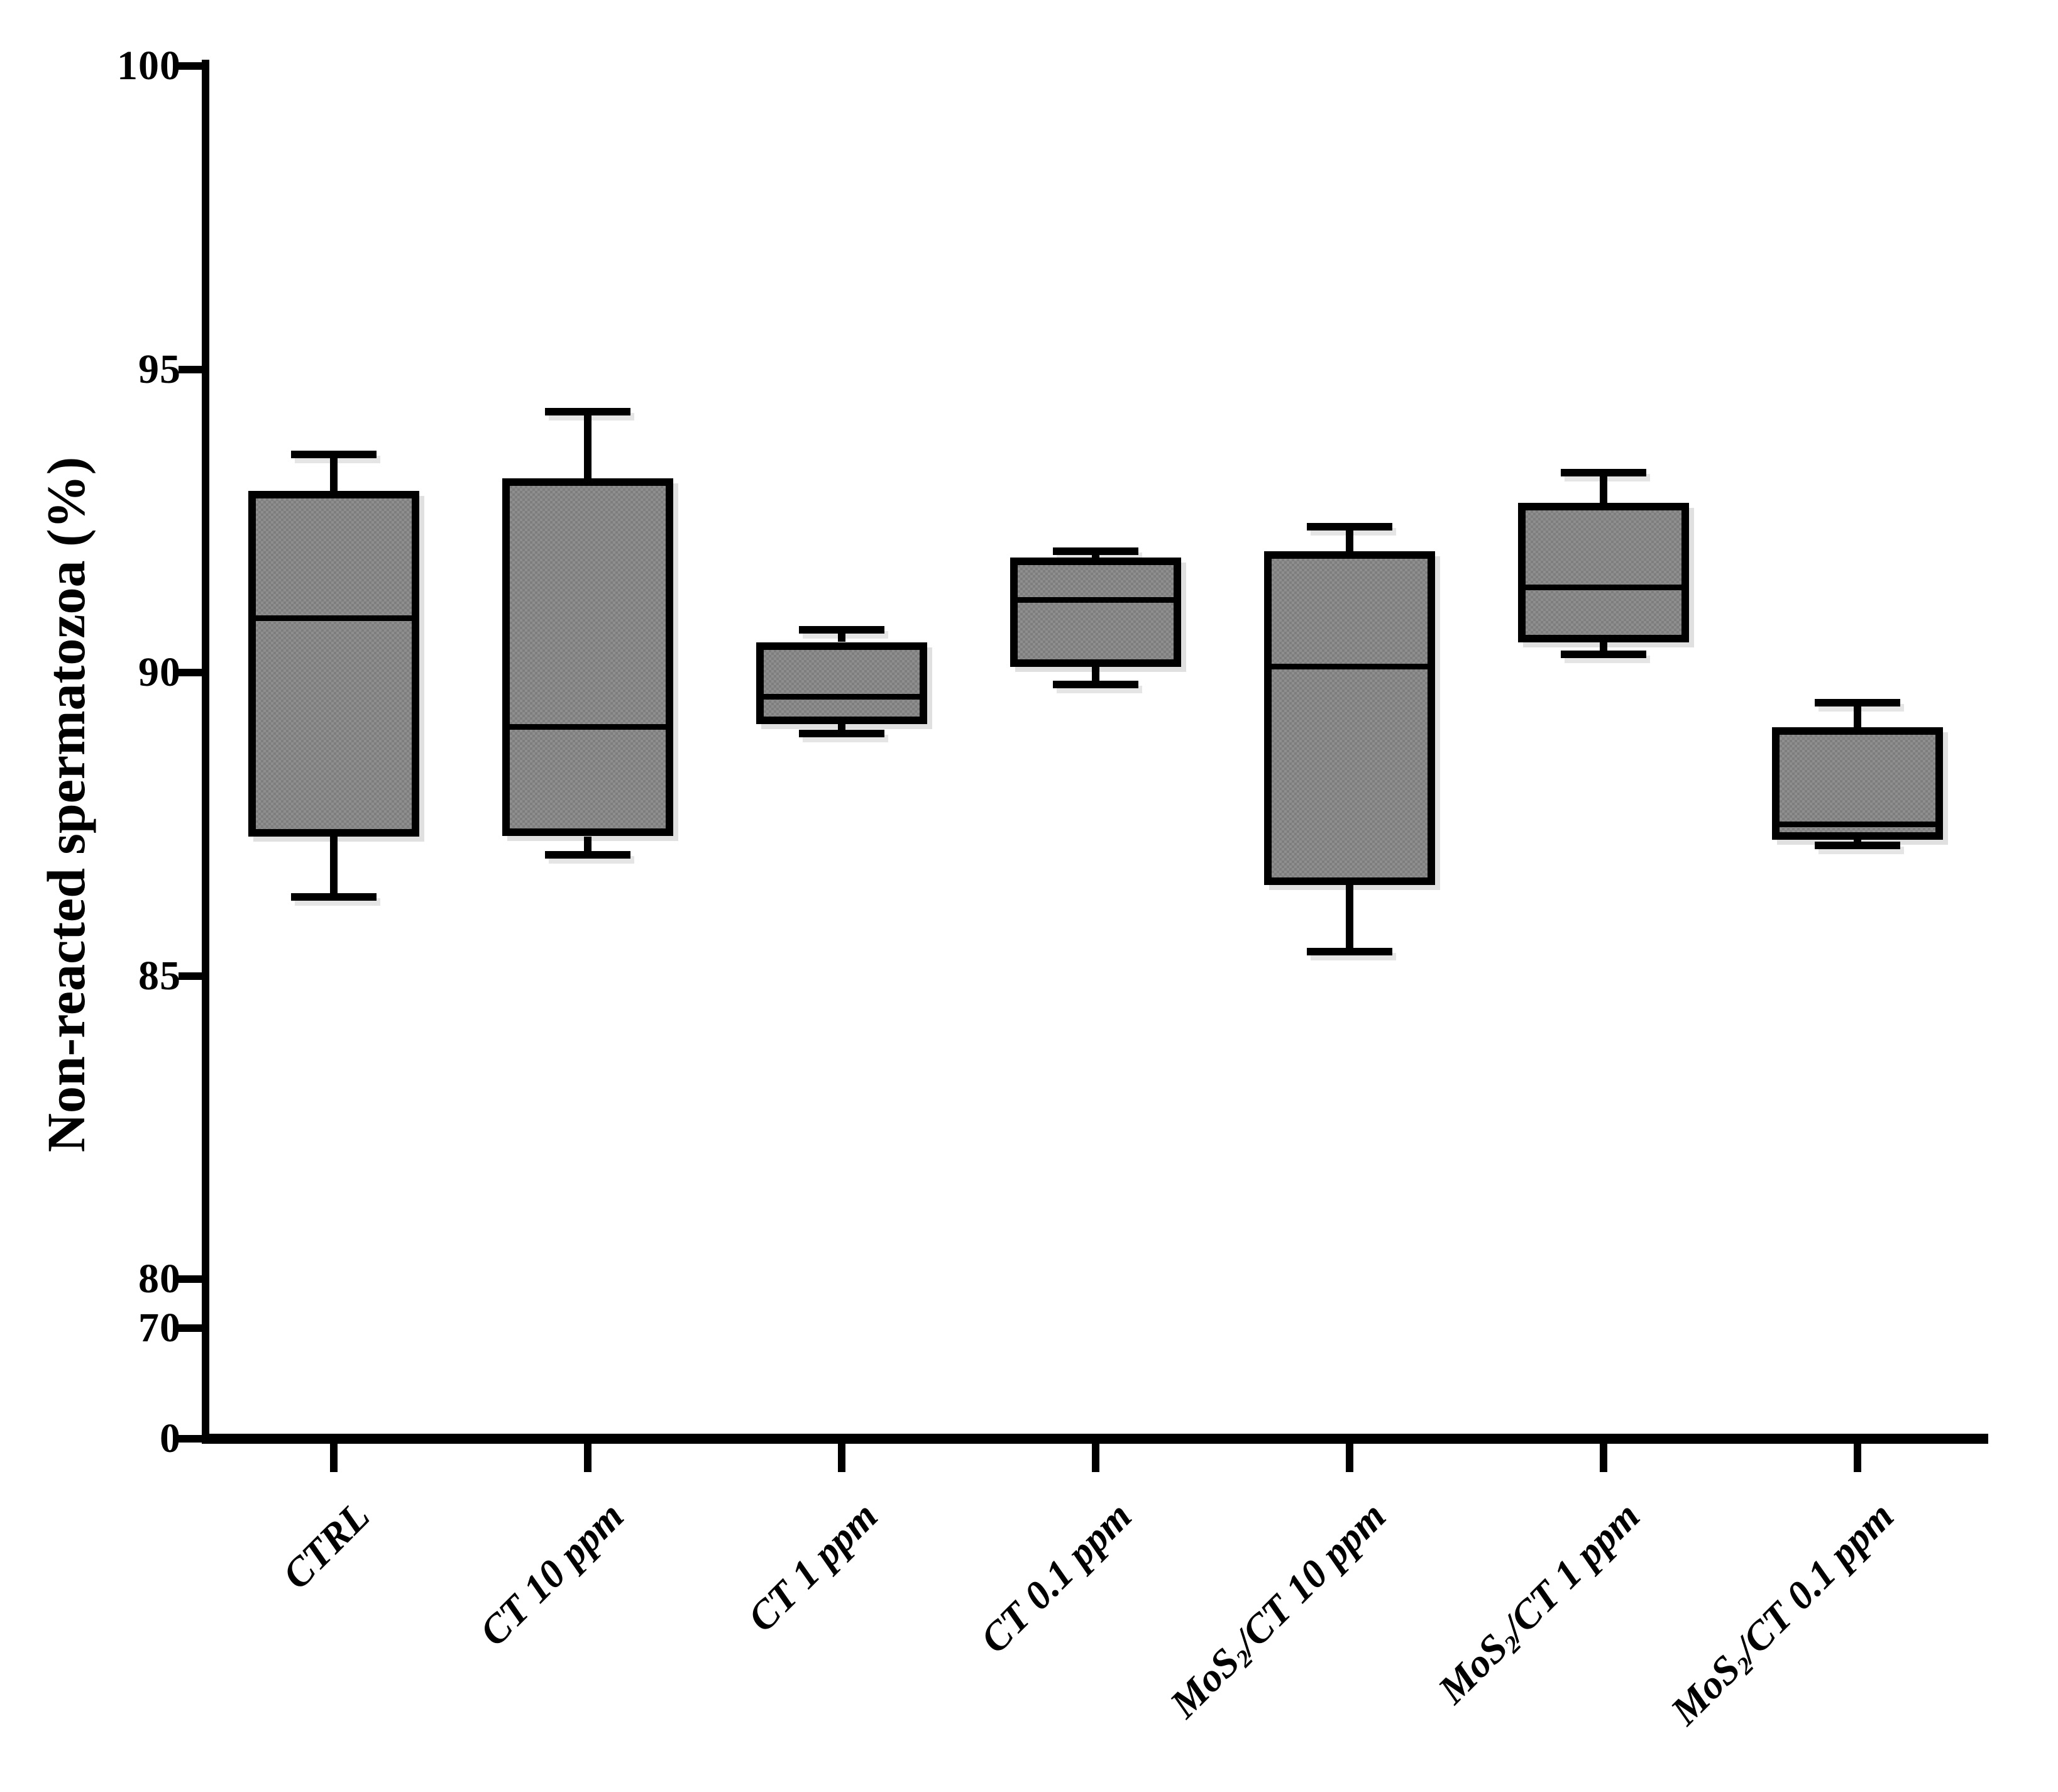  I want to click on x-category-label-5: MoS2/CT 10 ppm, so click(1278, 1610).